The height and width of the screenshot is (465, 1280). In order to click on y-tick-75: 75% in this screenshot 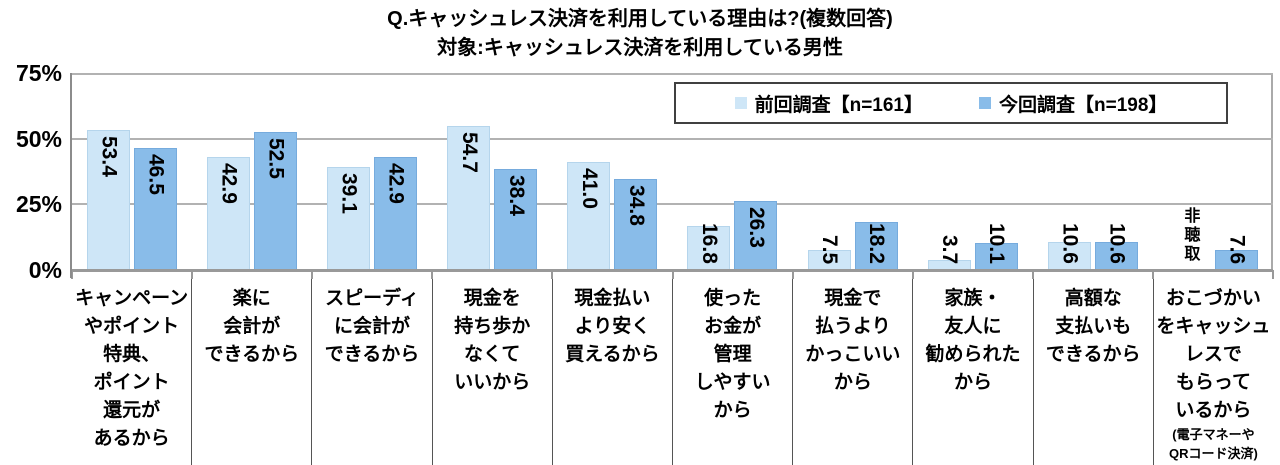, I will do `click(38, 73)`.